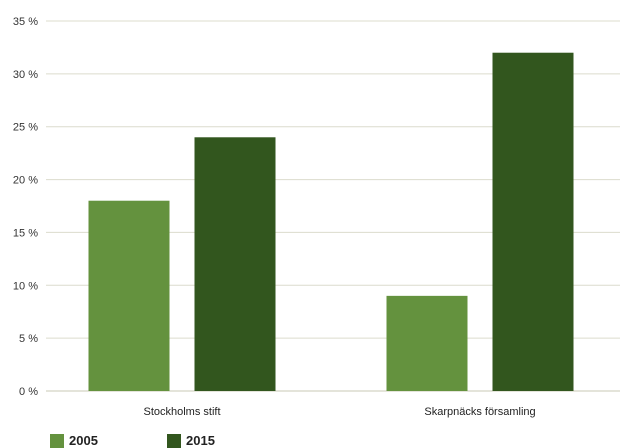 This screenshot has width=636, height=448. What do you see at coordinates (25, 75) in the screenshot?
I see `y-tick-label: 30 %` at bounding box center [25, 75].